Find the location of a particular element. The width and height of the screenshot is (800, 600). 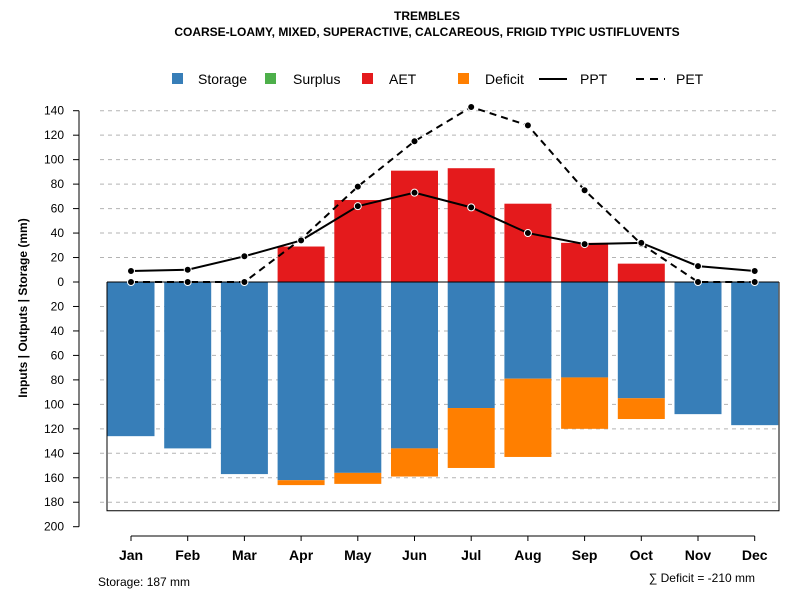

bar-storage-sep is located at coordinates (585, 330).